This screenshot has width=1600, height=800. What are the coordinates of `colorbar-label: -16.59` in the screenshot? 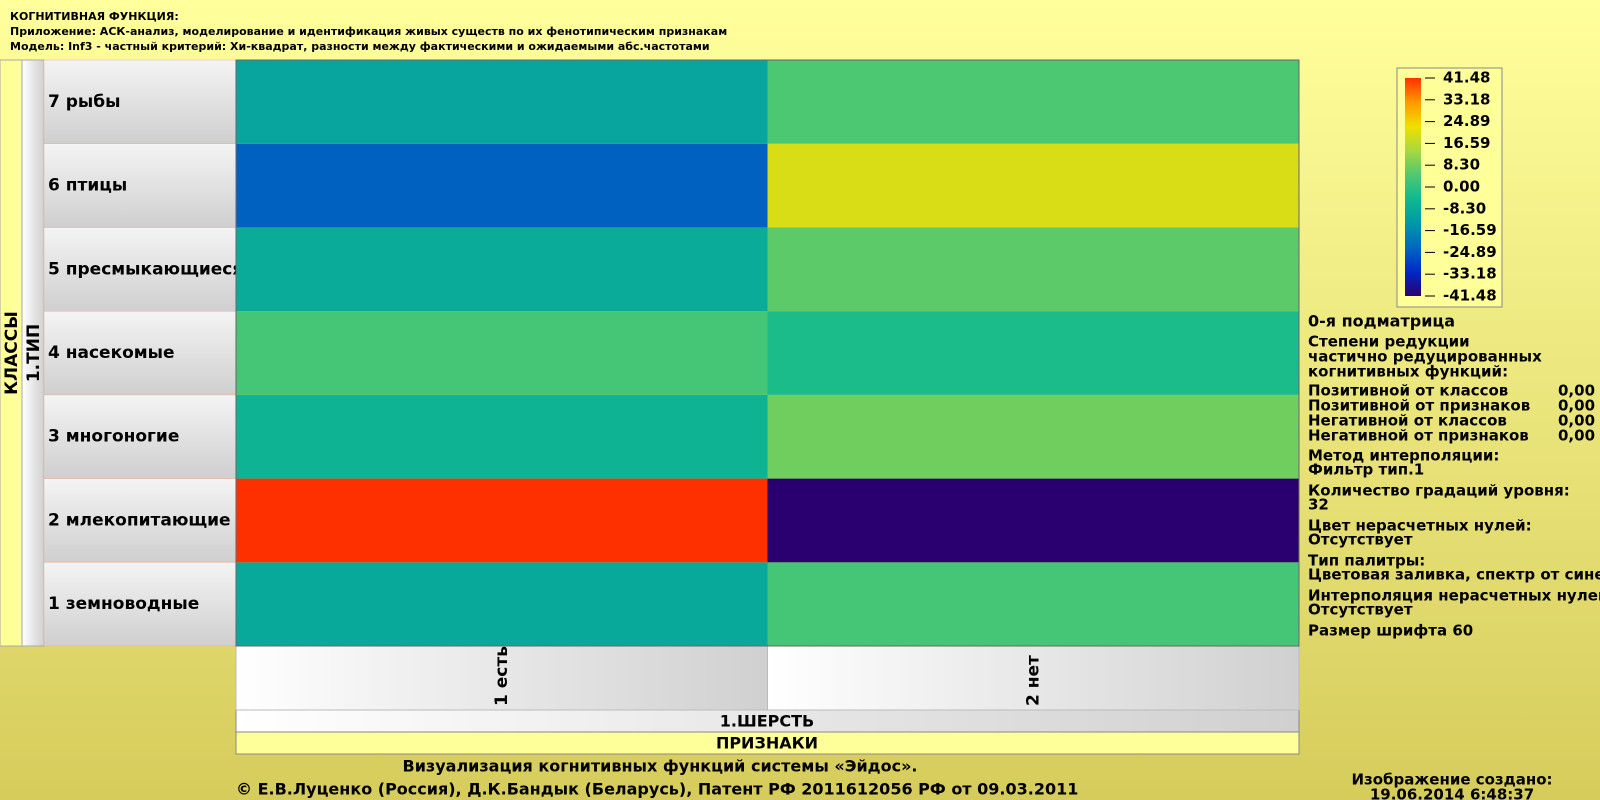 It's located at (1470, 230).